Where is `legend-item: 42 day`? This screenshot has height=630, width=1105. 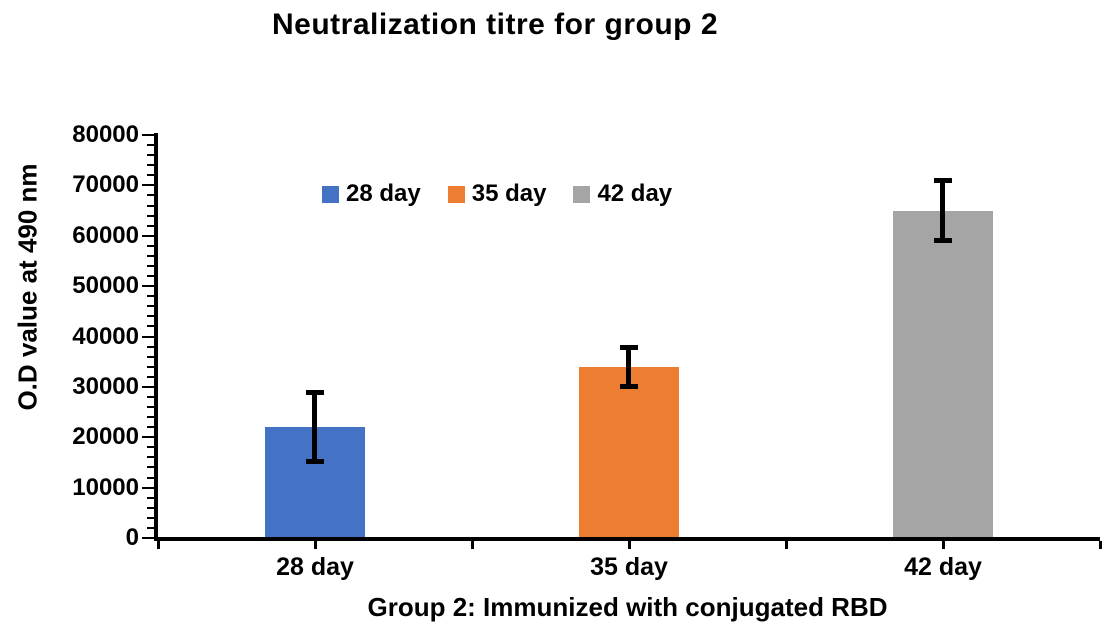
legend-item: 42 day is located at coordinates (622, 194).